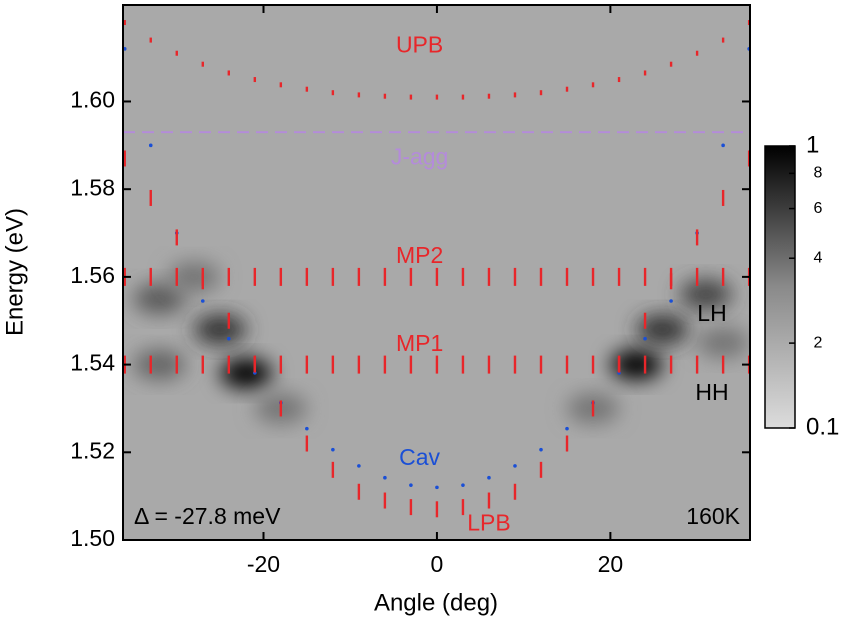  Describe the element at coordinates (812, 144) in the screenshot. I see `colorbar-tick-label: 1` at that location.